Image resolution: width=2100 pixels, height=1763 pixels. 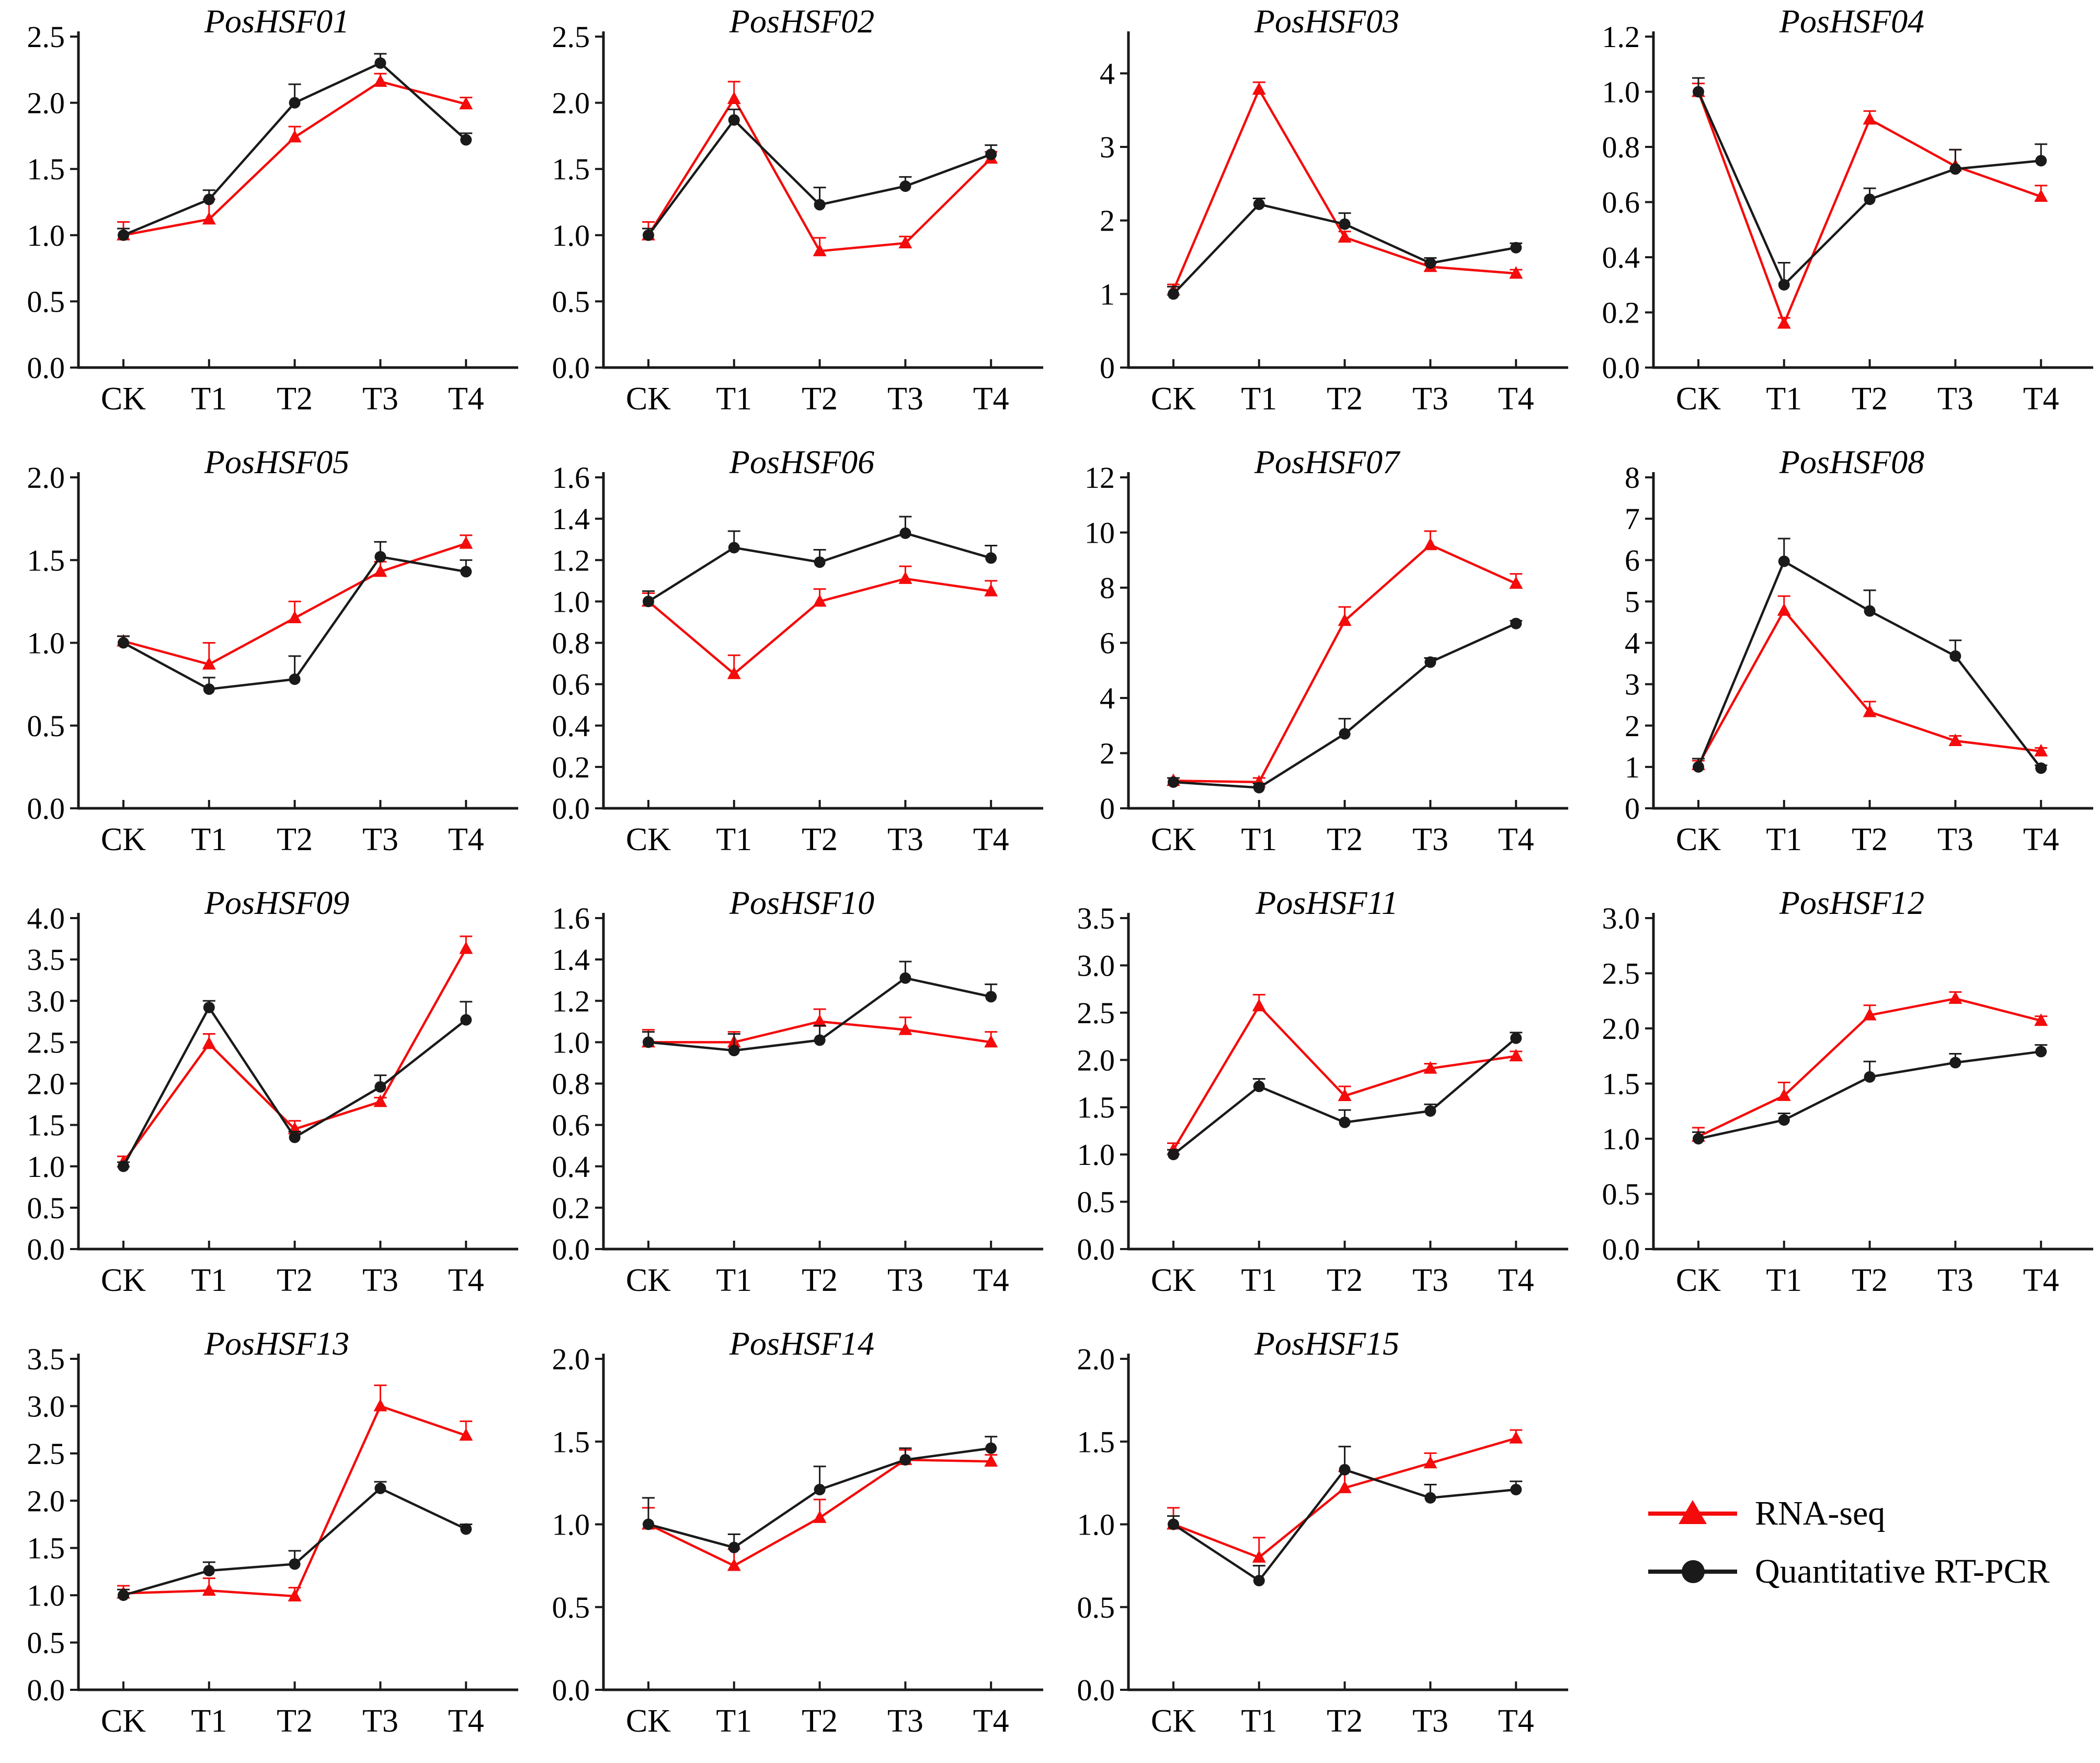 What do you see at coordinates (262, 220) in the screenshot?
I see `line-chart: 0.0 0.5 1.0 1.5 2.0 2.5 CK T1 T2 T3 T4 PosHSF01` at bounding box center [262, 220].